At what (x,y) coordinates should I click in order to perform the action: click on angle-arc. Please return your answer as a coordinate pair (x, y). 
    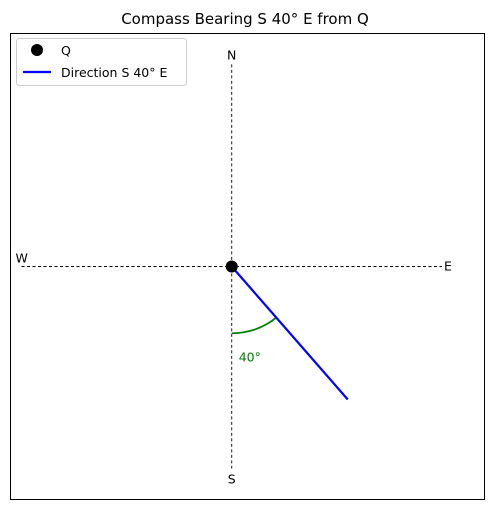
    Looking at the image, I should click on (254, 325).